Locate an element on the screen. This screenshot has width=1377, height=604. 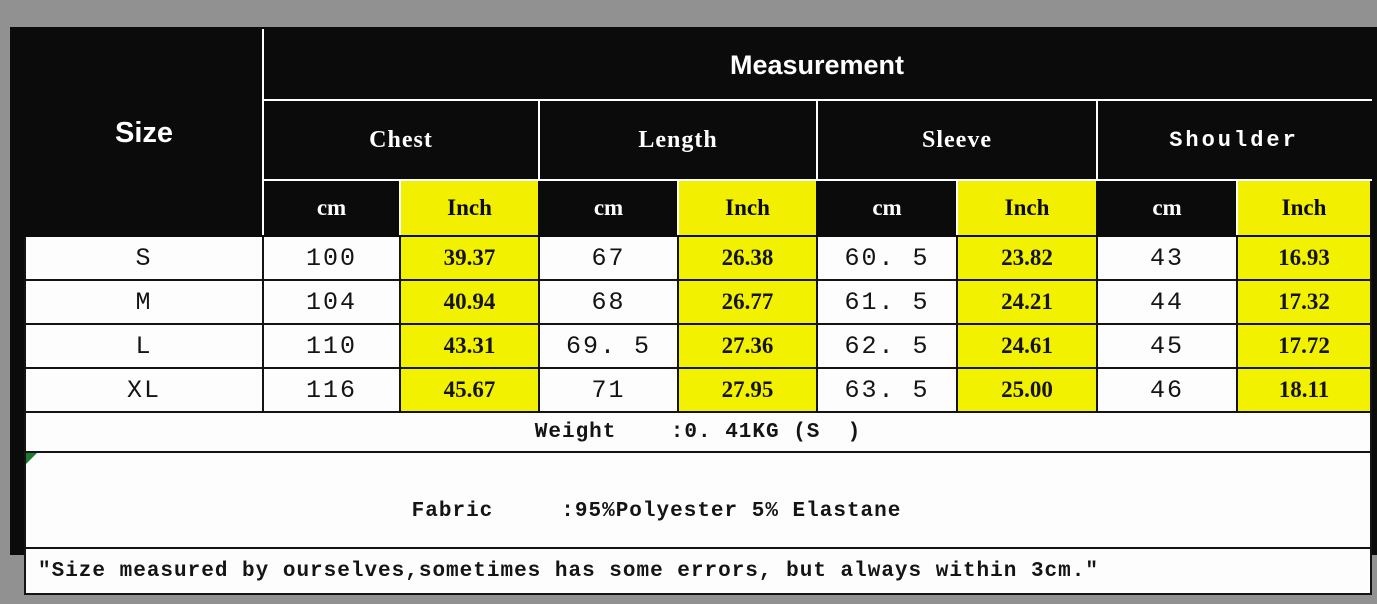
cell-length-inch: 26.77 is located at coordinates (747, 302).